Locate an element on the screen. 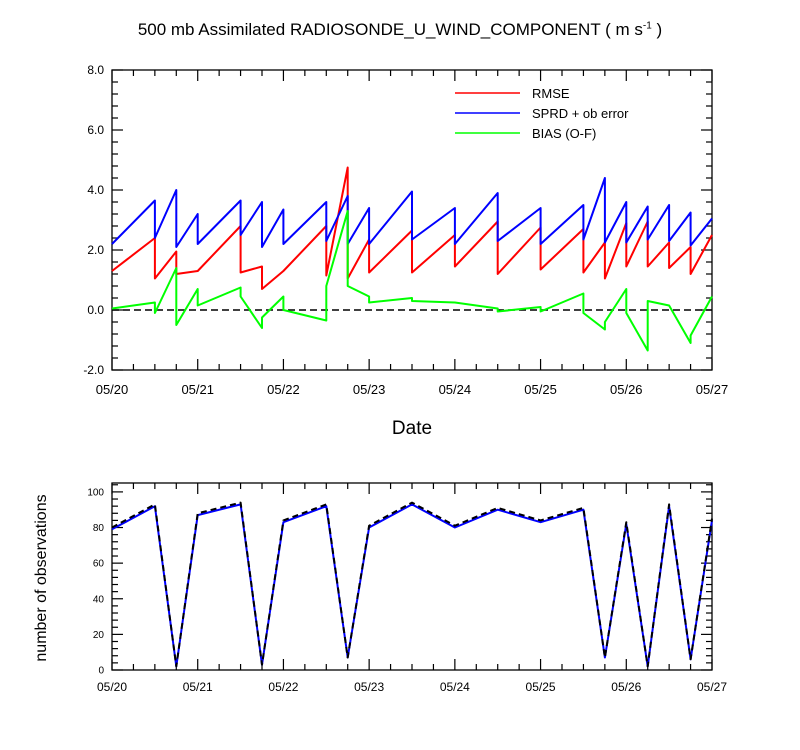  y-tick-label: 4.0 is located at coordinates (95, 190).